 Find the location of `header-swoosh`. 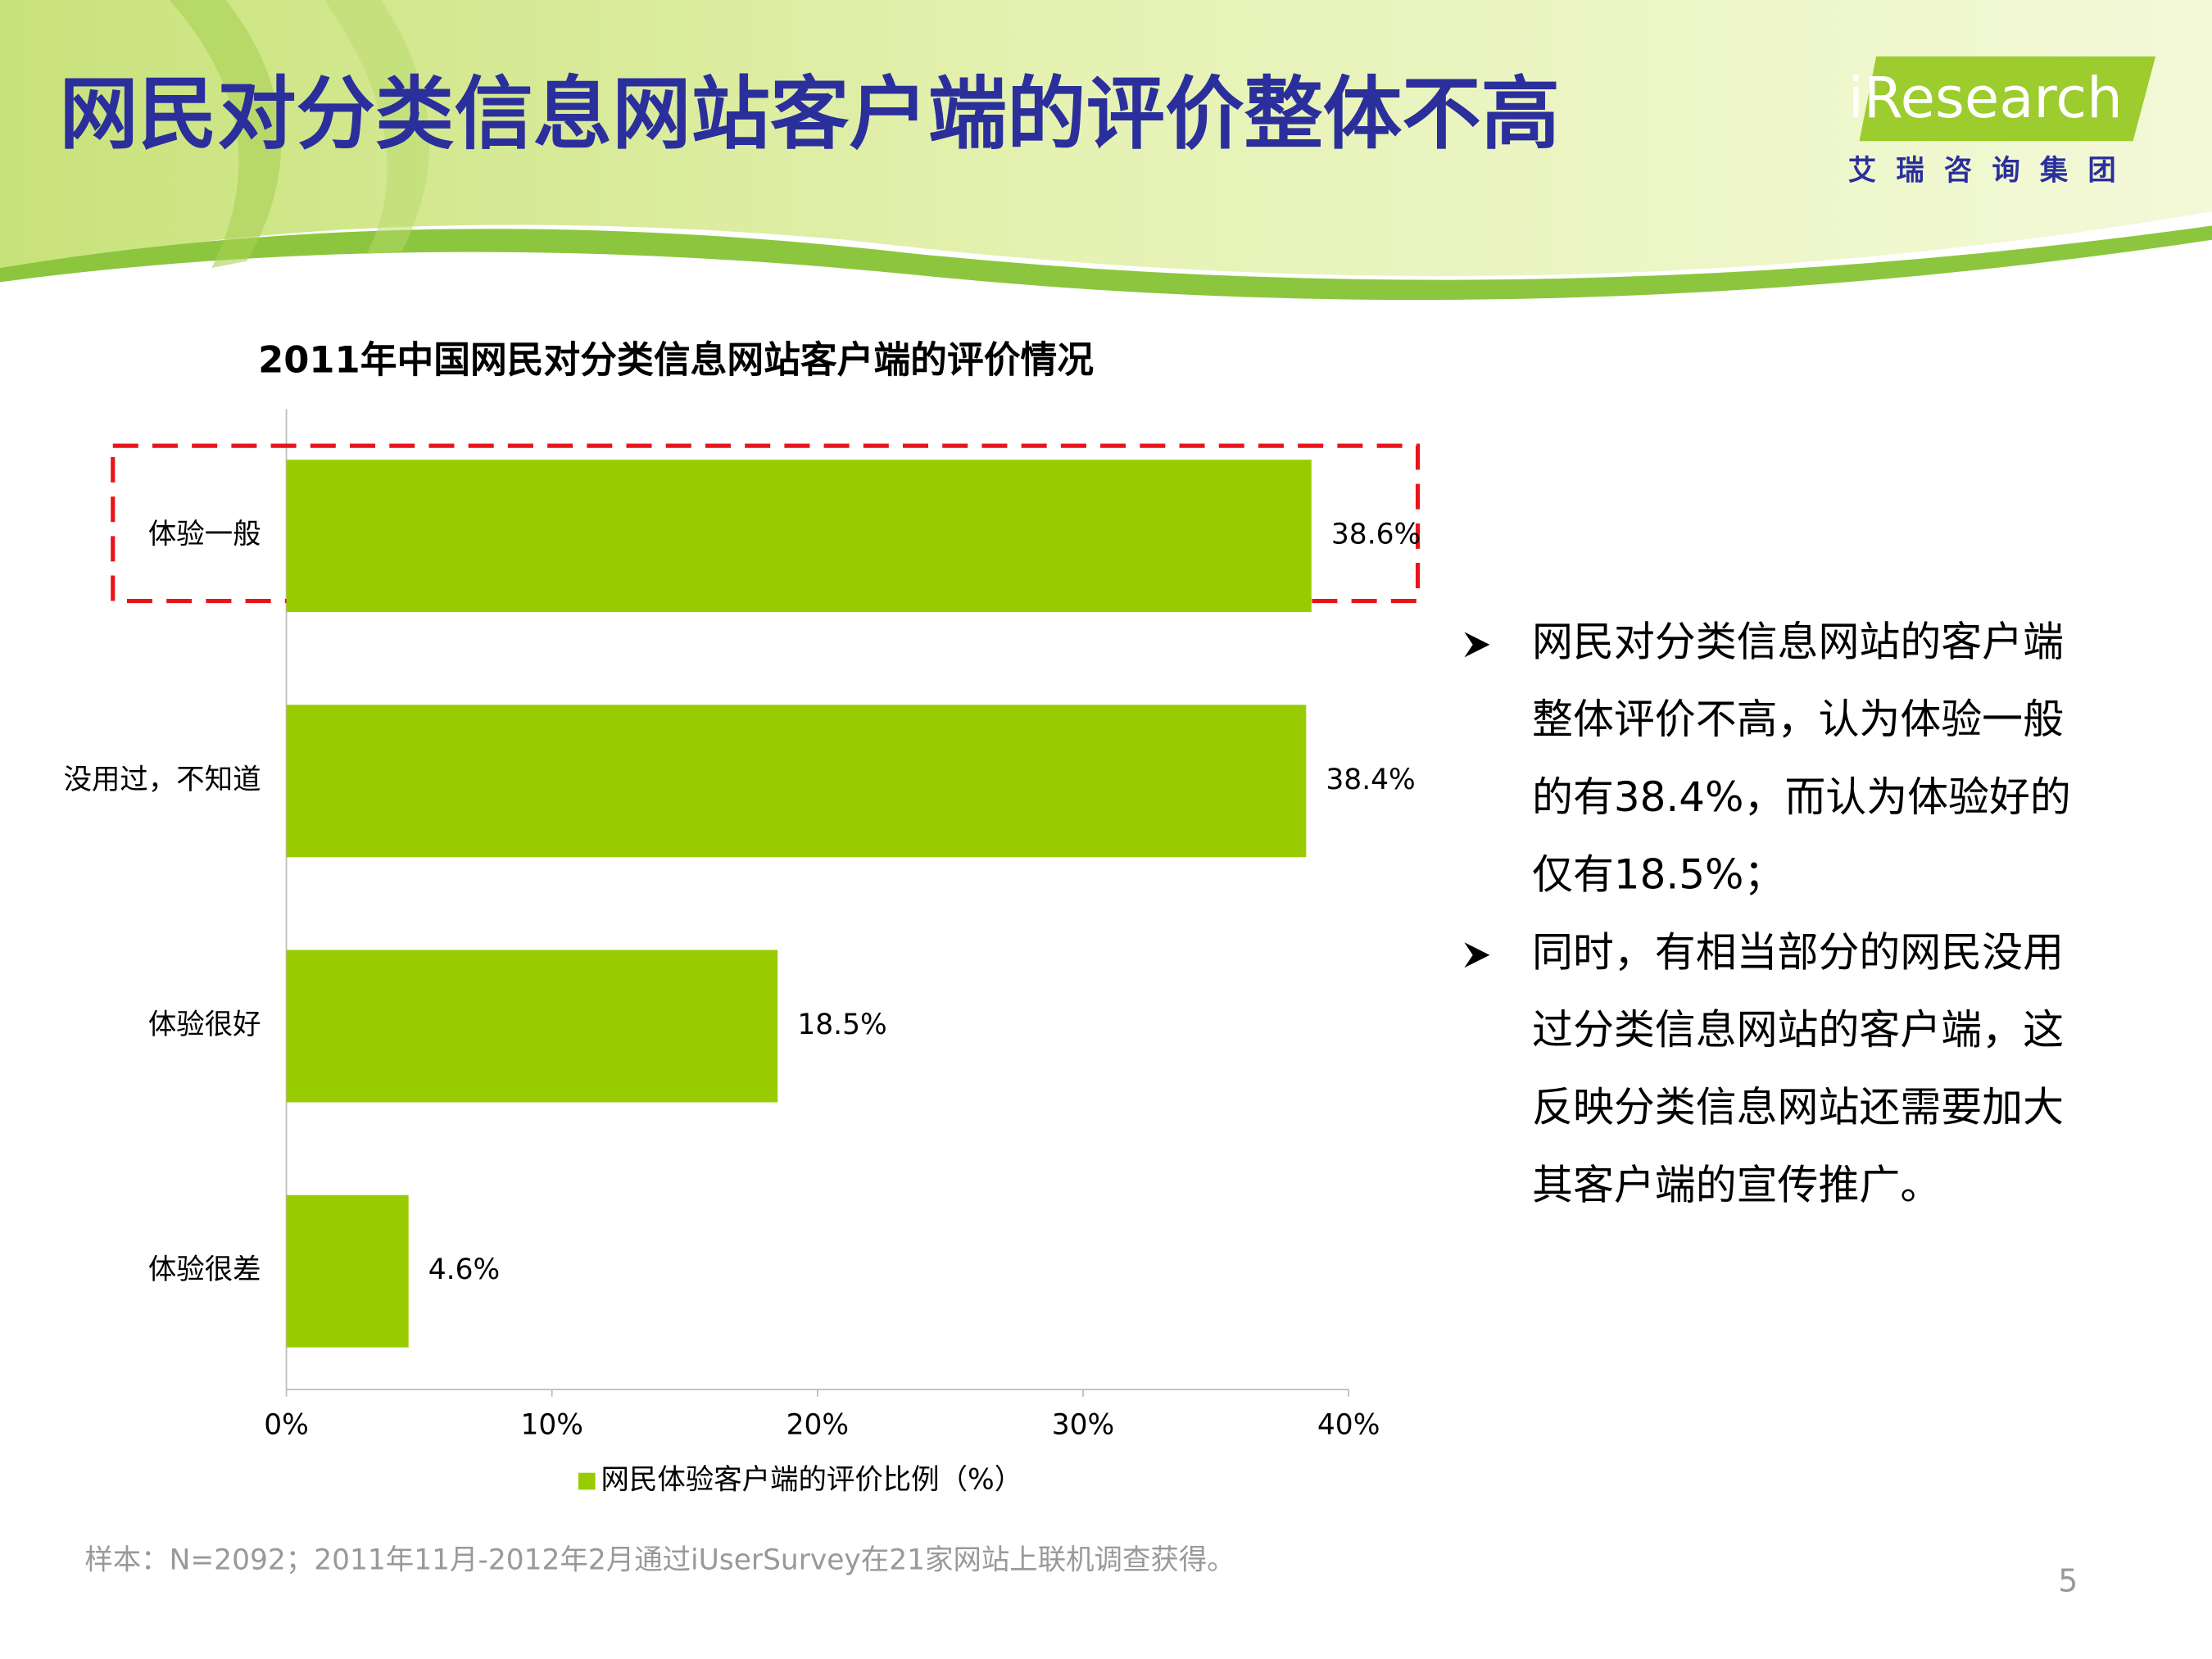

header-swoosh is located at coordinates (1106, 263).